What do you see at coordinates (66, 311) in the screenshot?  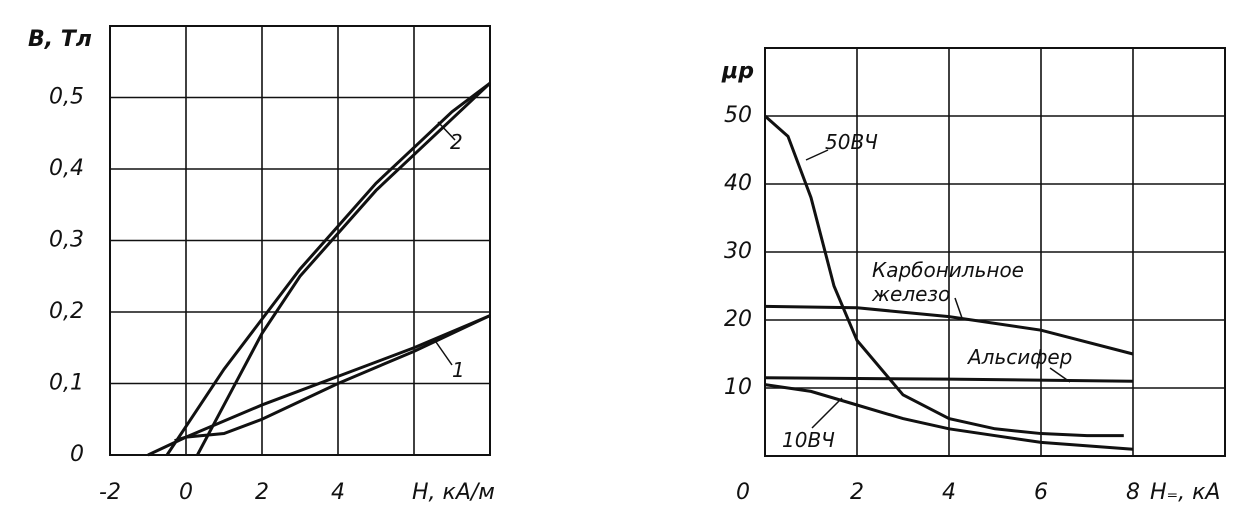 I see `y-tick-label: 0,2` at bounding box center [66, 311].